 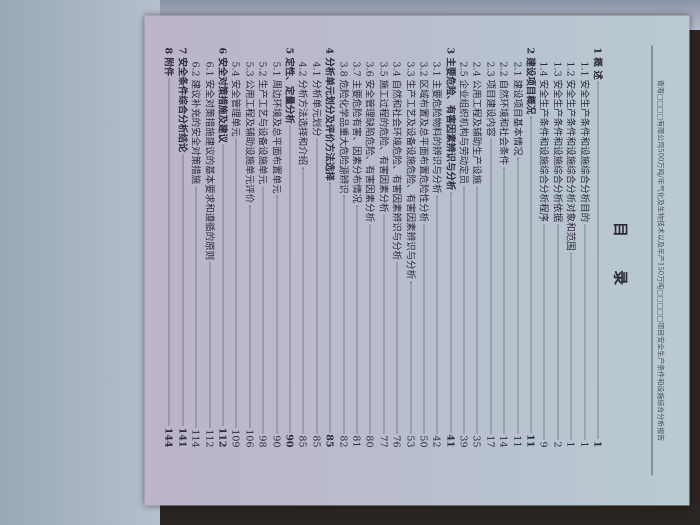 What do you see at coordinates (342, 248) in the screenshot?
I see `toc-entry: 3.8 危险化学品重大危险源辨识 82` at bounding box center [342, 248].